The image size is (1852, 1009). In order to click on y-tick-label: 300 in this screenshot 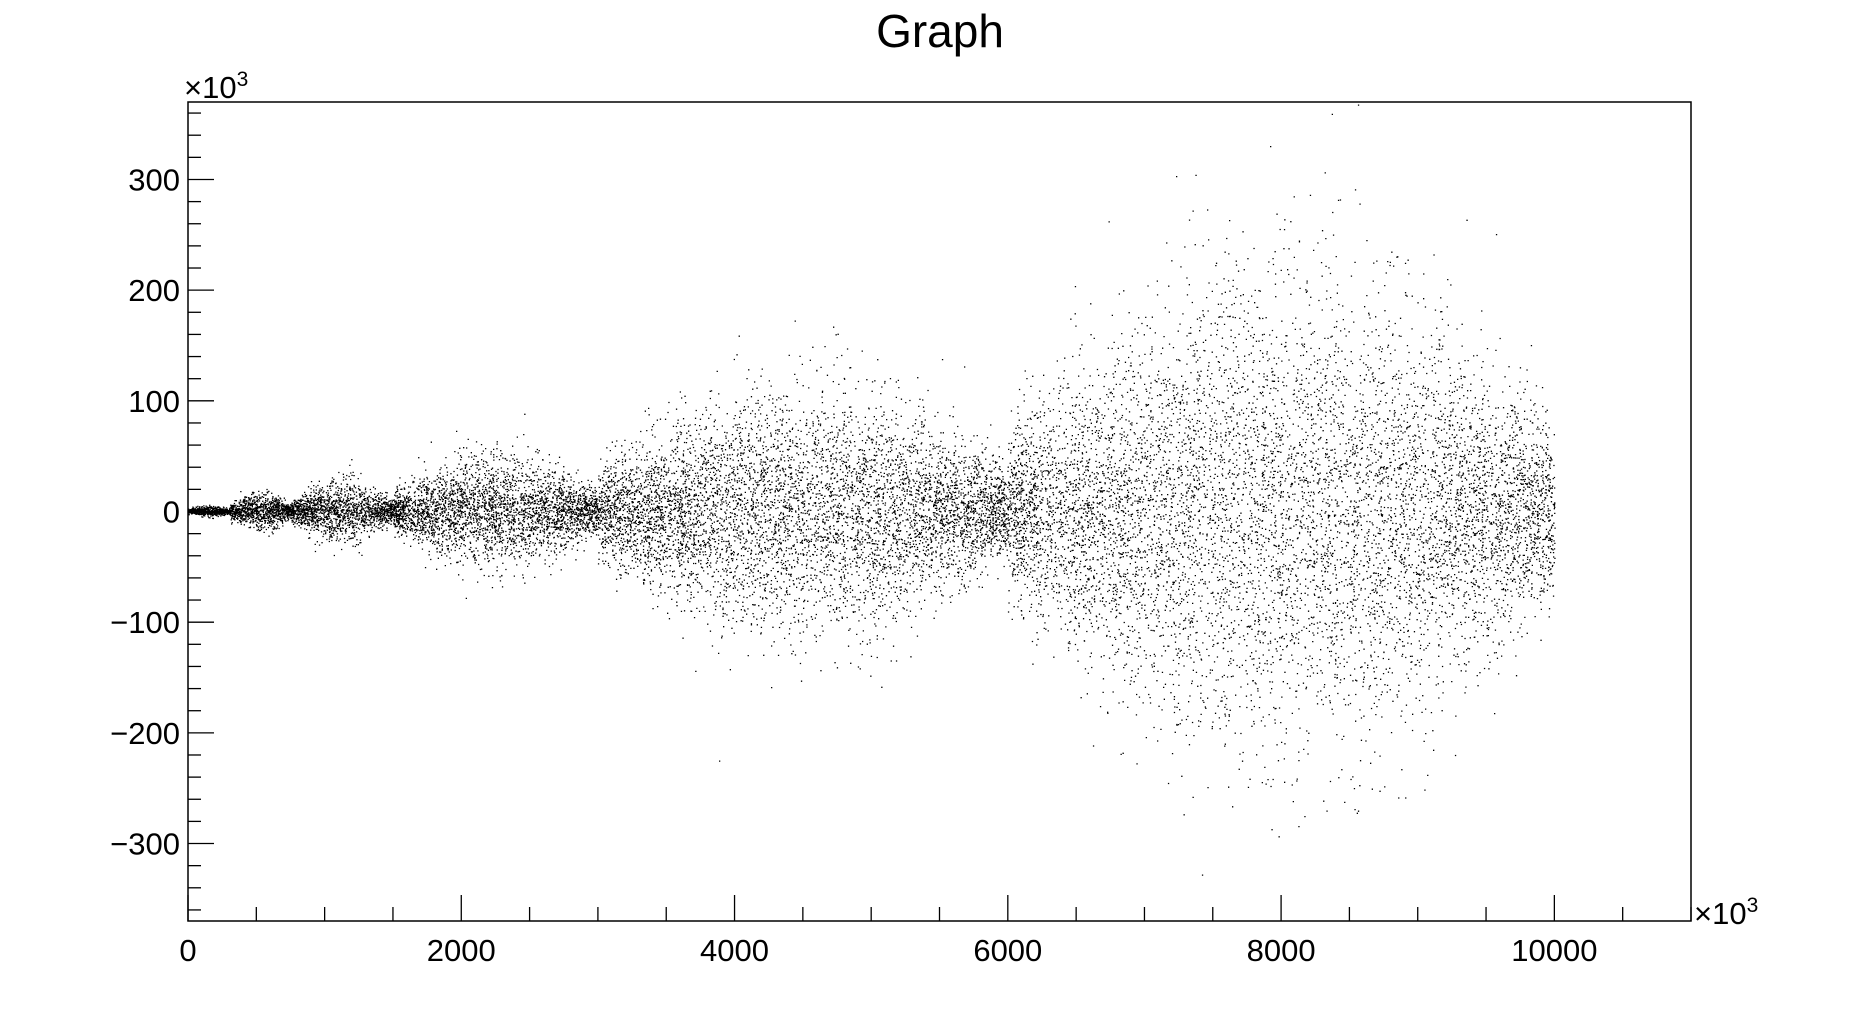, I will do `click(154, 179)`.